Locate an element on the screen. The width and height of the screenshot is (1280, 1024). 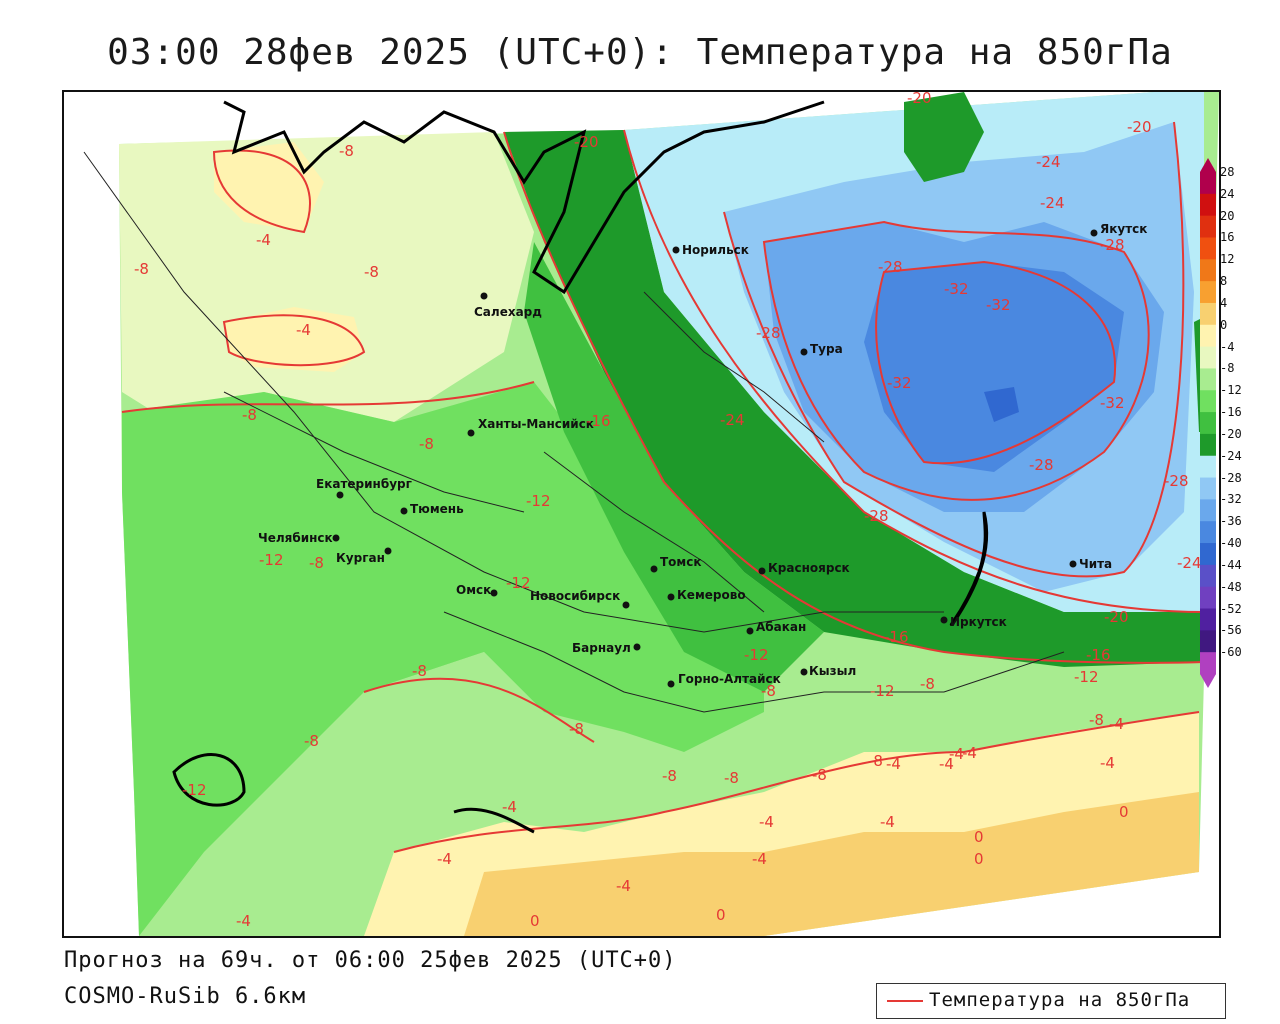
light-area-south is located at coordinates (479, 752).